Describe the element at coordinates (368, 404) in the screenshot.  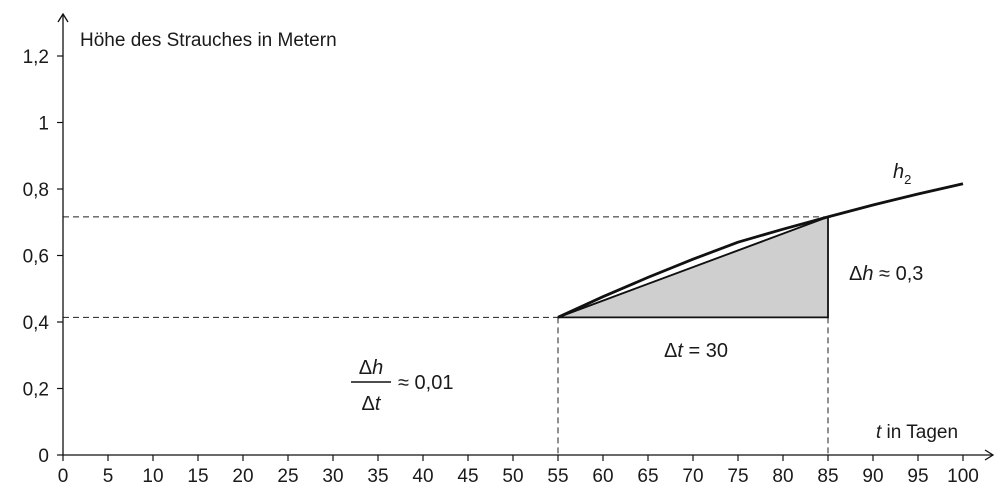
I see `frac-den-prefix: Δ` at that location.